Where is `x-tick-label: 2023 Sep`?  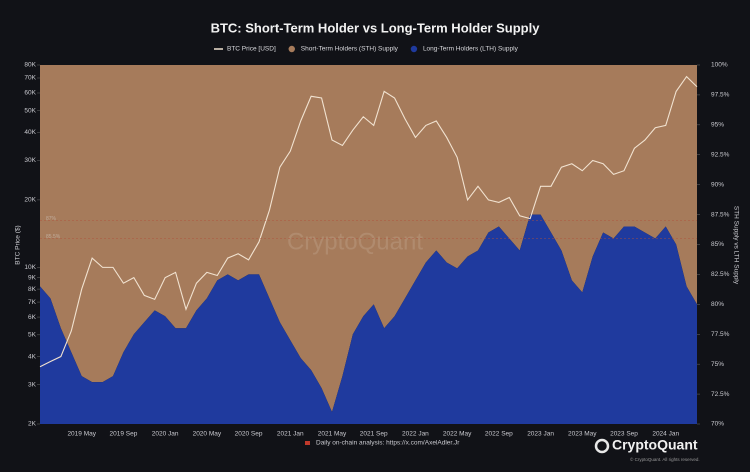
x-tick-label: 2023 Sep is located at coordinates (624, 434).